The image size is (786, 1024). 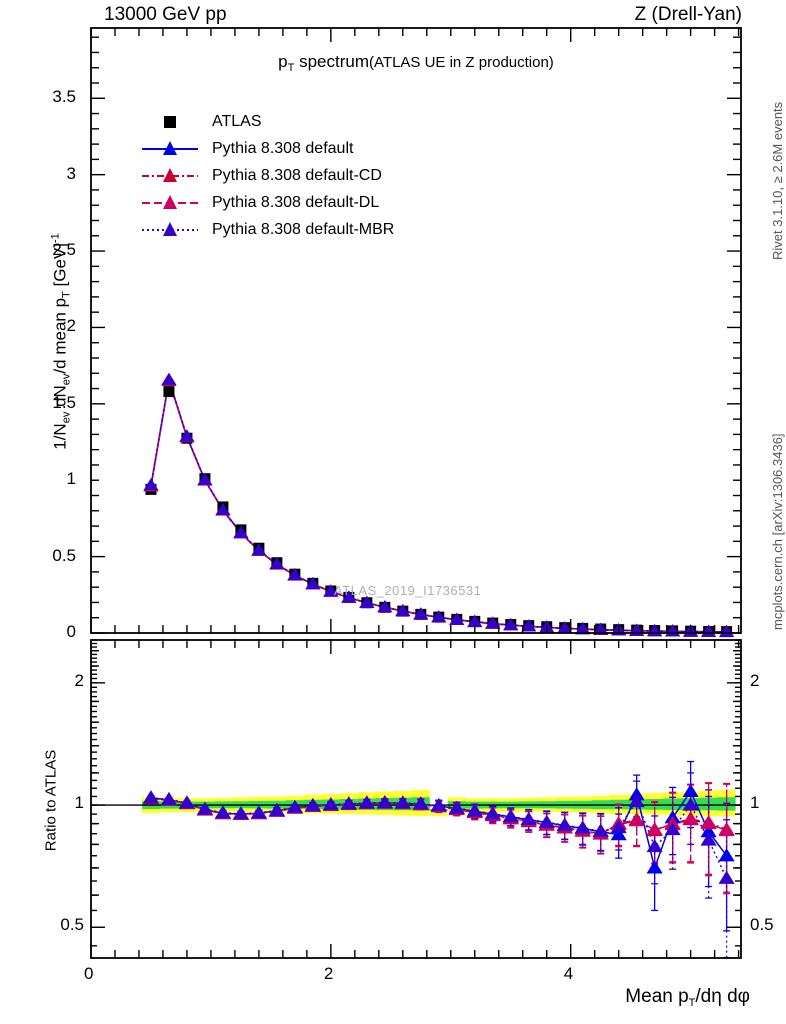 What do you see at coordinates (71, 479) in the screenshot?
I see `y-tick-label-main: 1` at bounding box center [71, 479].